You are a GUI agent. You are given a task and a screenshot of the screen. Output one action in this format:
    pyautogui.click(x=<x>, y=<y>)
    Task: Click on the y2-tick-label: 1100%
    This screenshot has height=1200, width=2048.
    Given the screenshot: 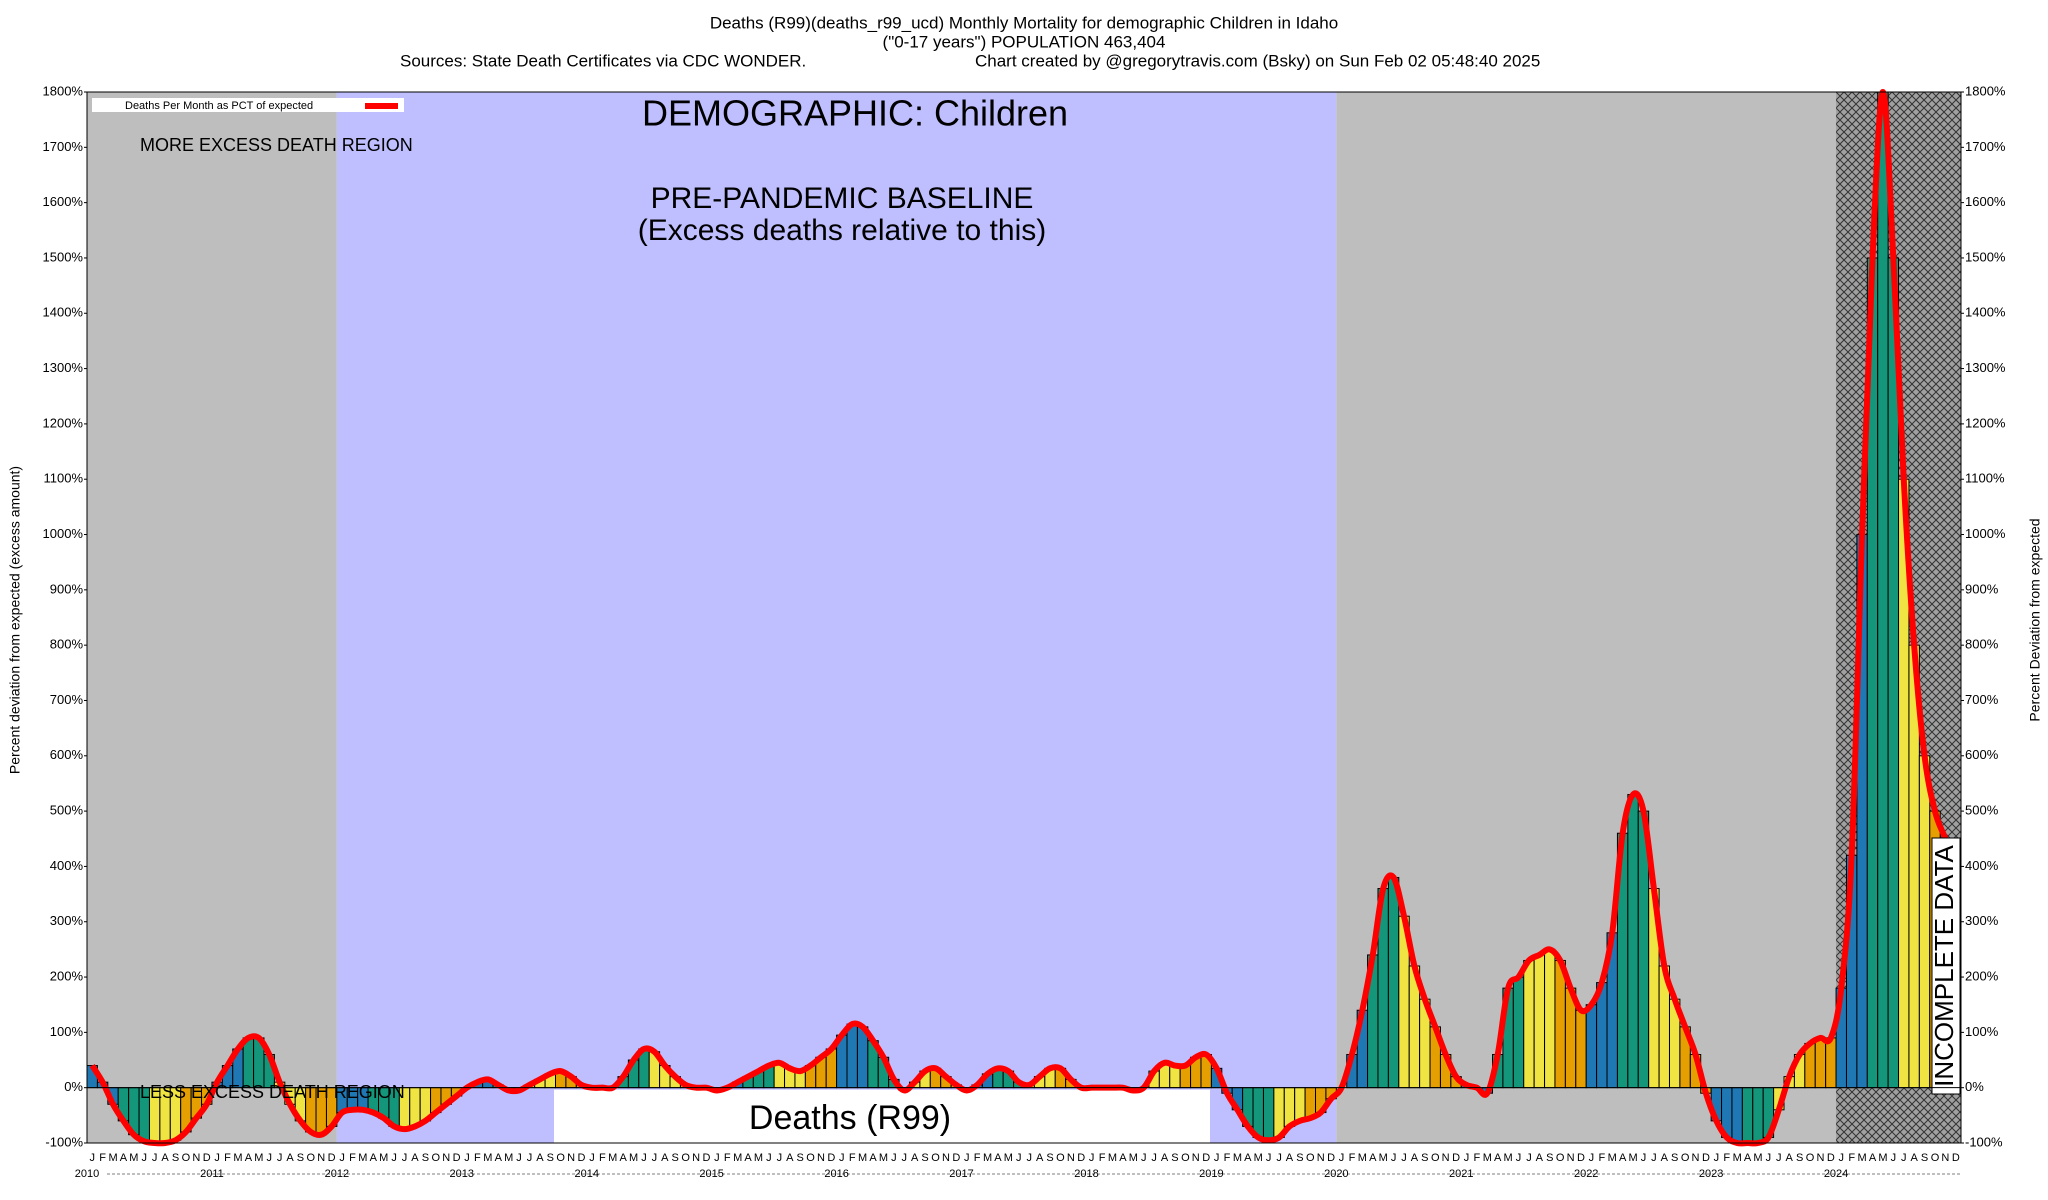 What is the action you would take?
    pyautogui.click(x=1985, y=478)
    